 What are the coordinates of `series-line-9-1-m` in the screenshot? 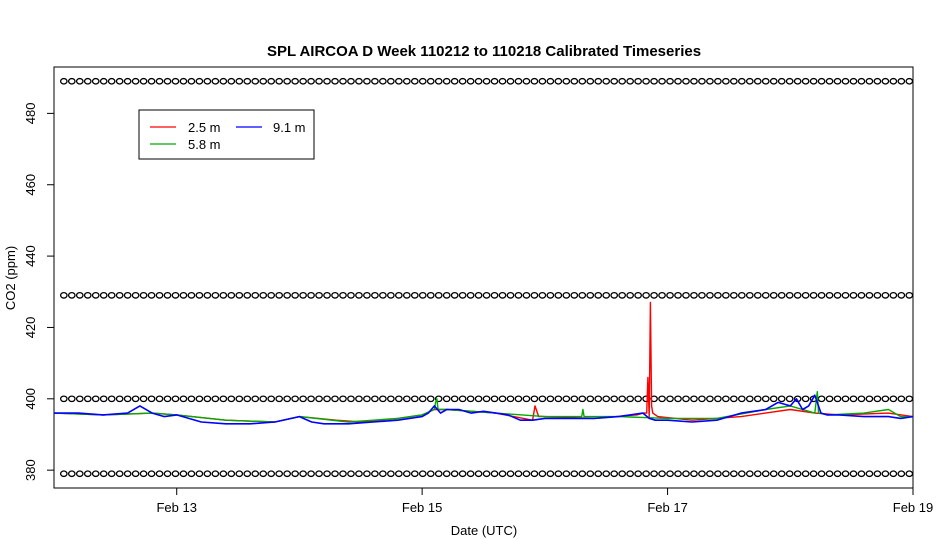 It's located at (484, 409).